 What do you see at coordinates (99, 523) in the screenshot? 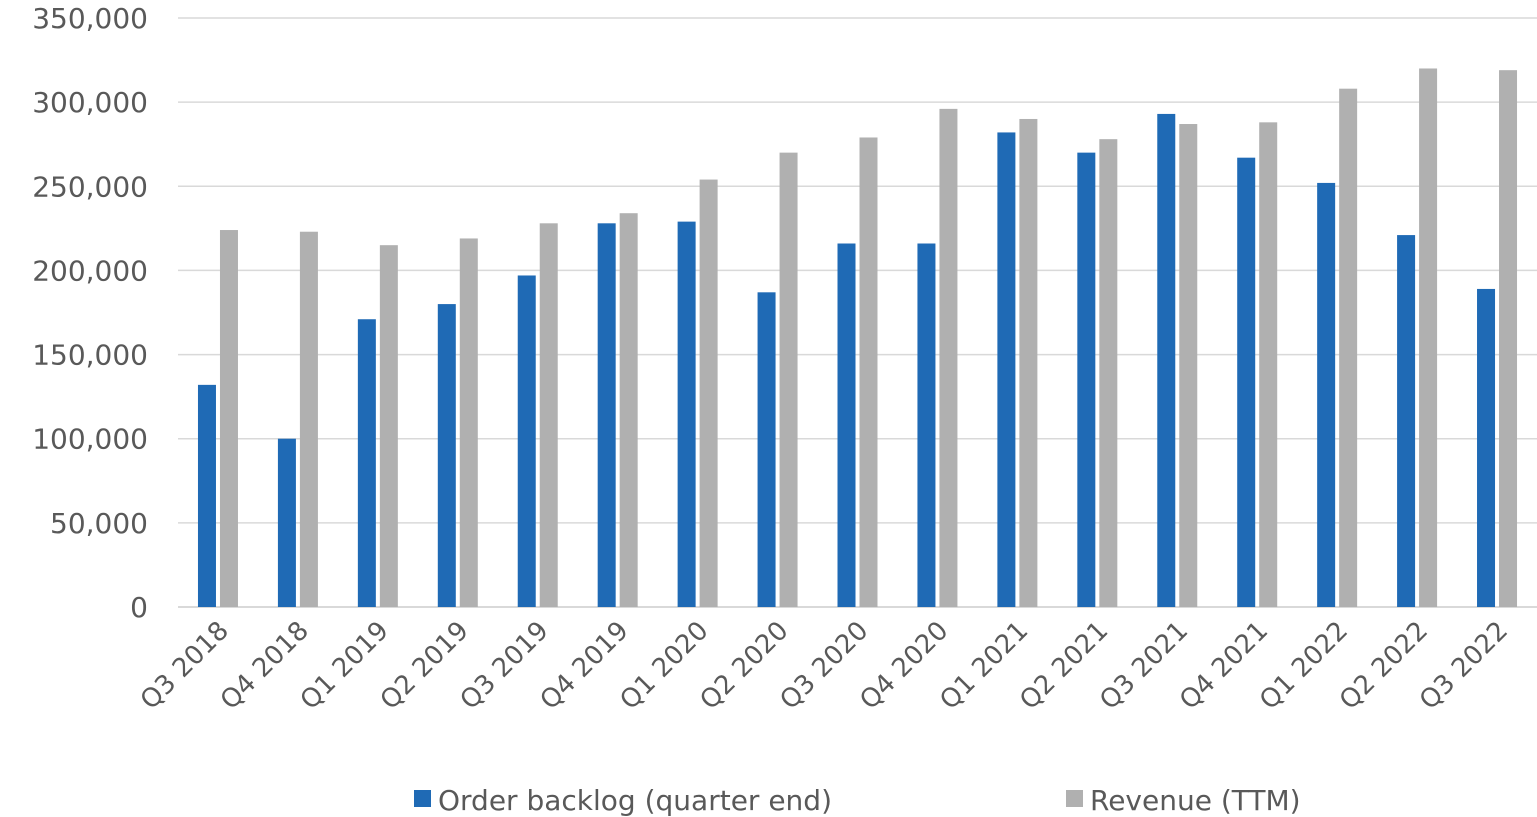
I see `y-tick-label: 50,000` at bounding box center [99, 523].